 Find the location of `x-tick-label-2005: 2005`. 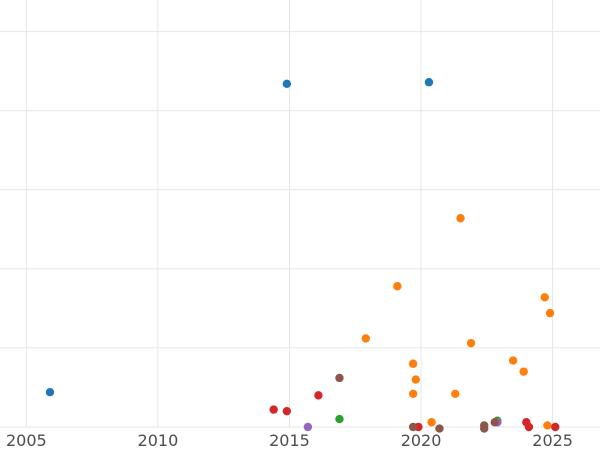

x-tick-label-2005: 2005 is located at coordinates (26, 440).